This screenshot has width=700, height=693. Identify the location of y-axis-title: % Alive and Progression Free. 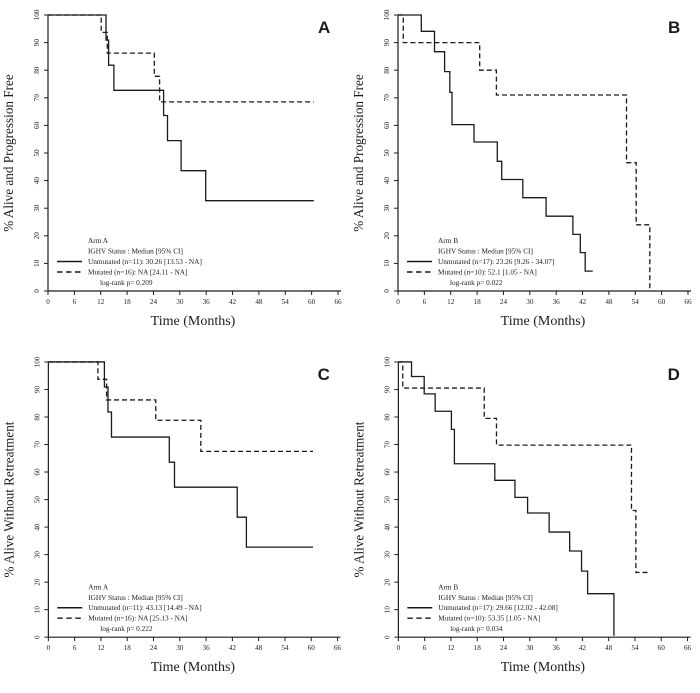
(8, 153).